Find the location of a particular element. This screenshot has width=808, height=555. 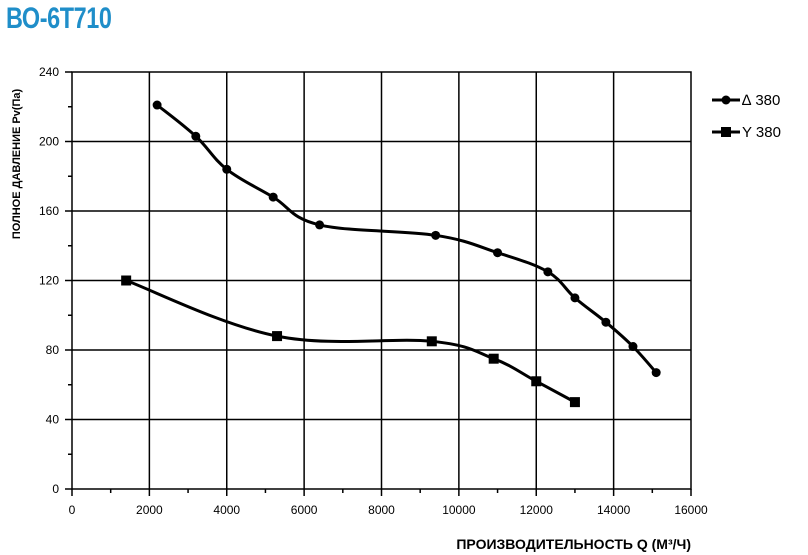

series-line is located at coordinates (350, 341).